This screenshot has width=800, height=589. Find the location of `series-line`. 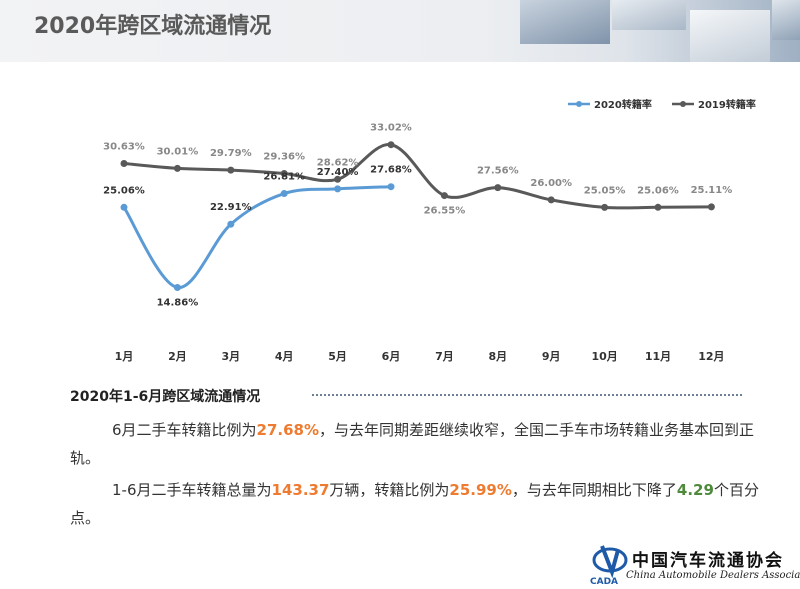

series-line is located at coordinates (257, 237).